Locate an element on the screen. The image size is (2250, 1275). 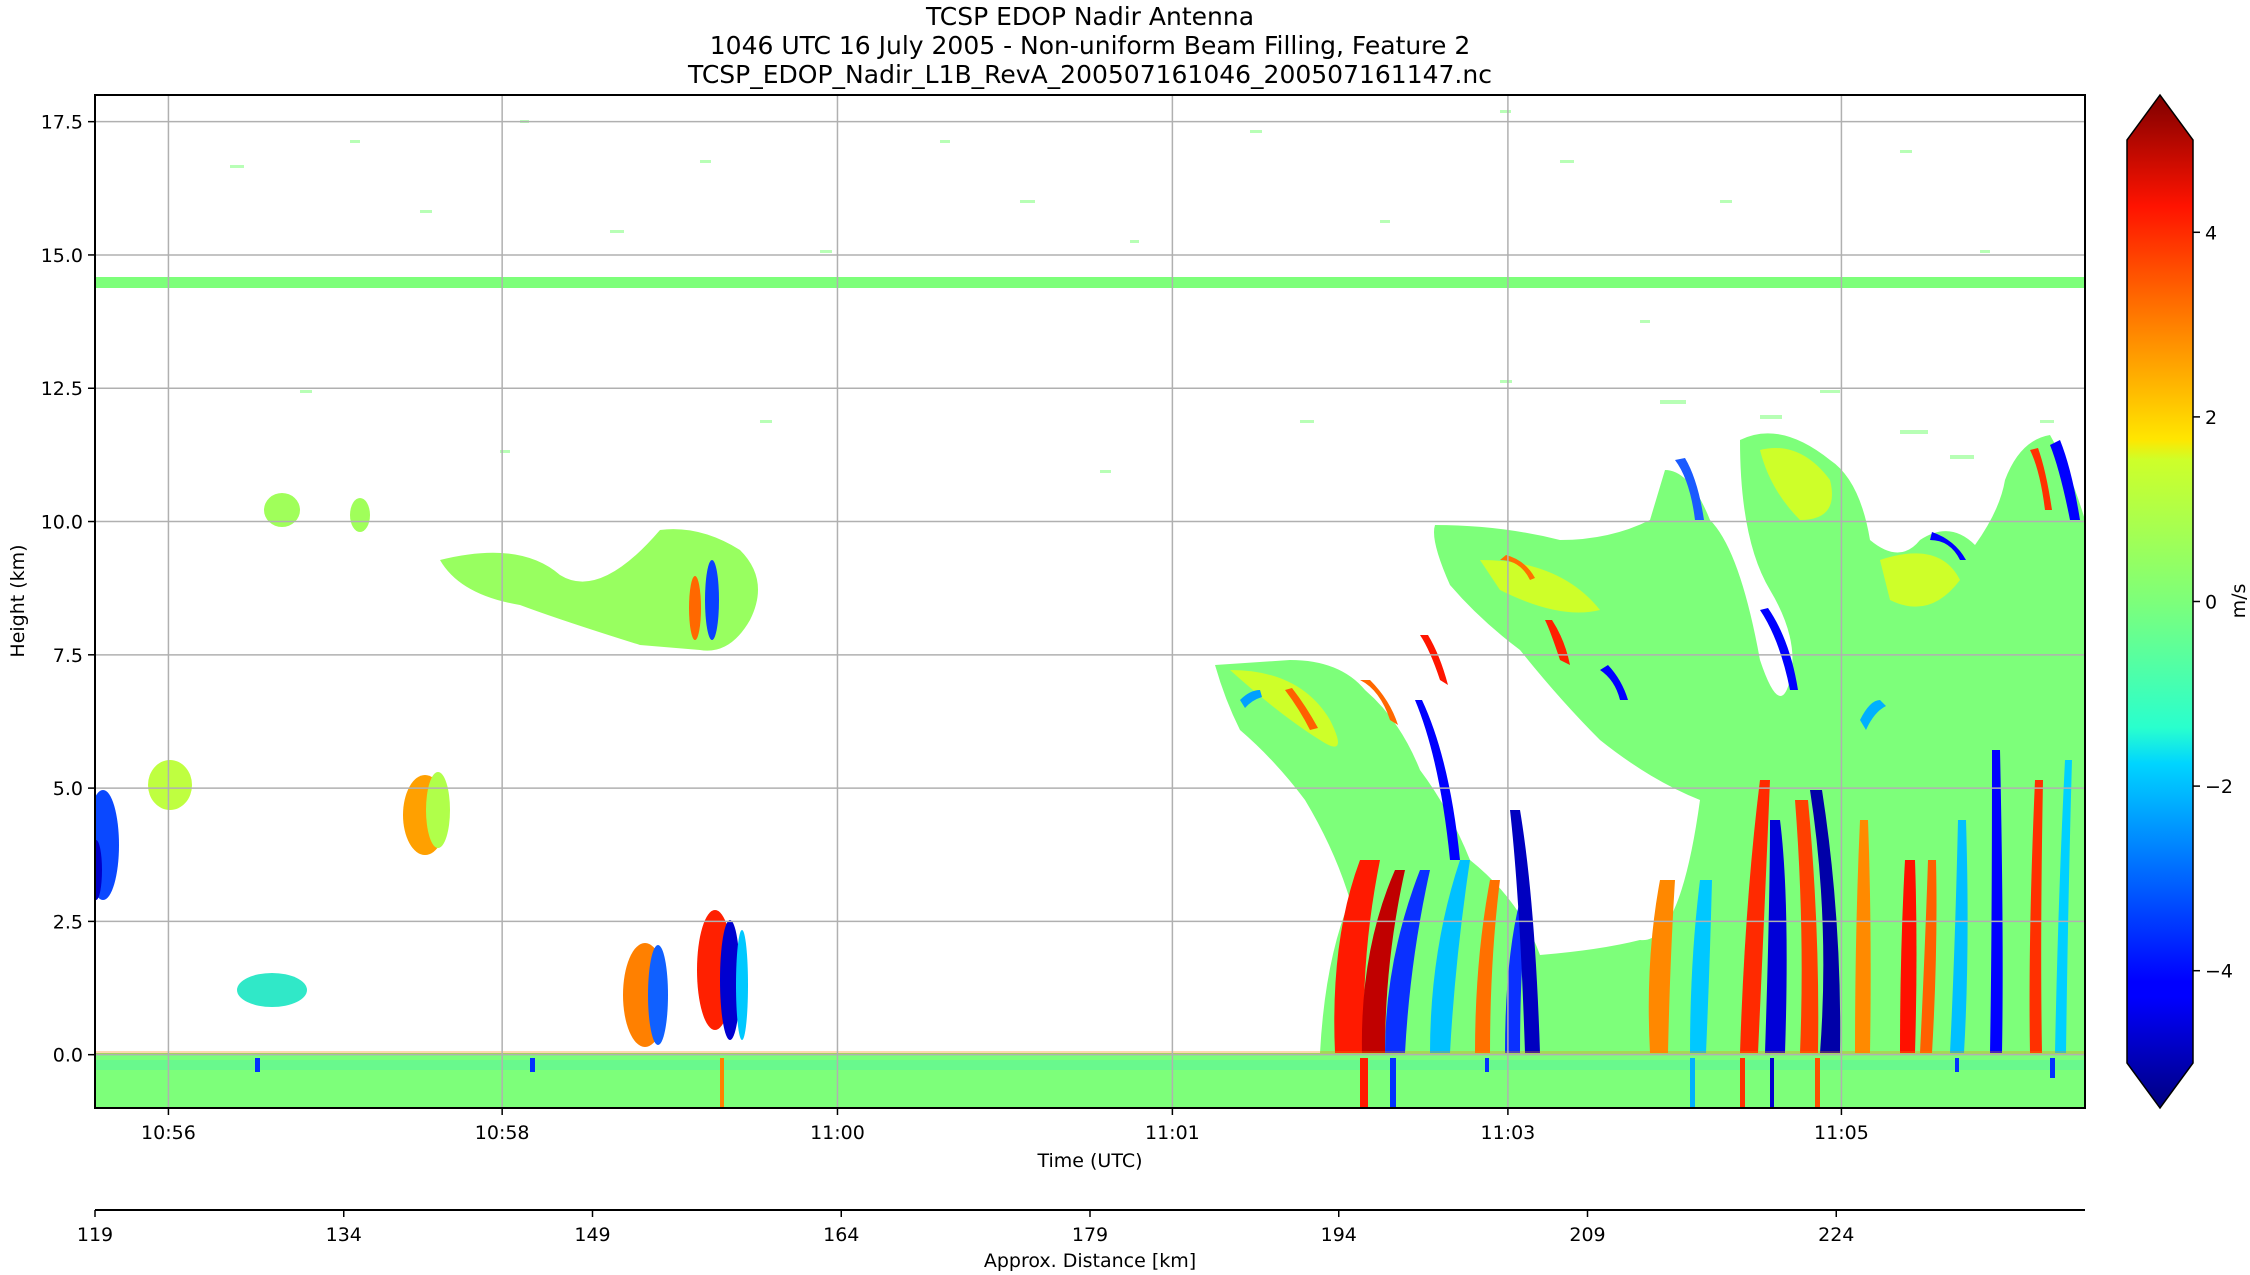
x-tick-label: 11:01 is located at coordinates (1172, 1133).